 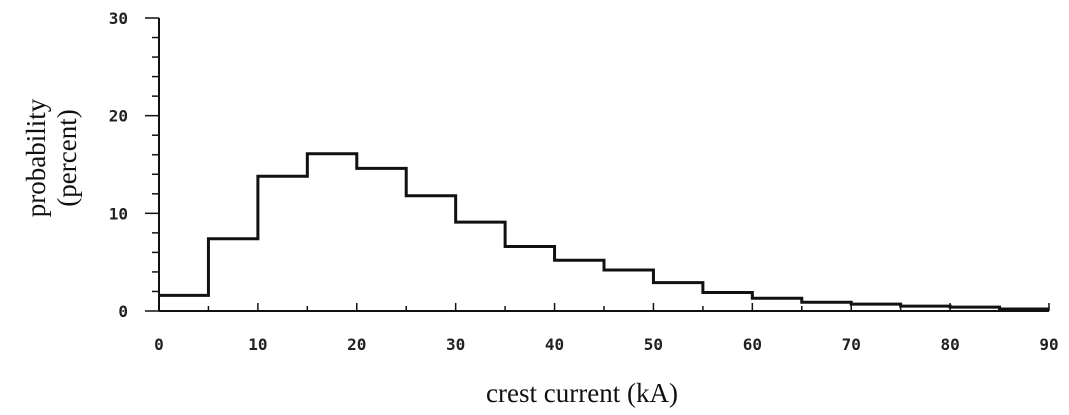 I want to click on x-tick-label: 30, so click(x=455, y=344).